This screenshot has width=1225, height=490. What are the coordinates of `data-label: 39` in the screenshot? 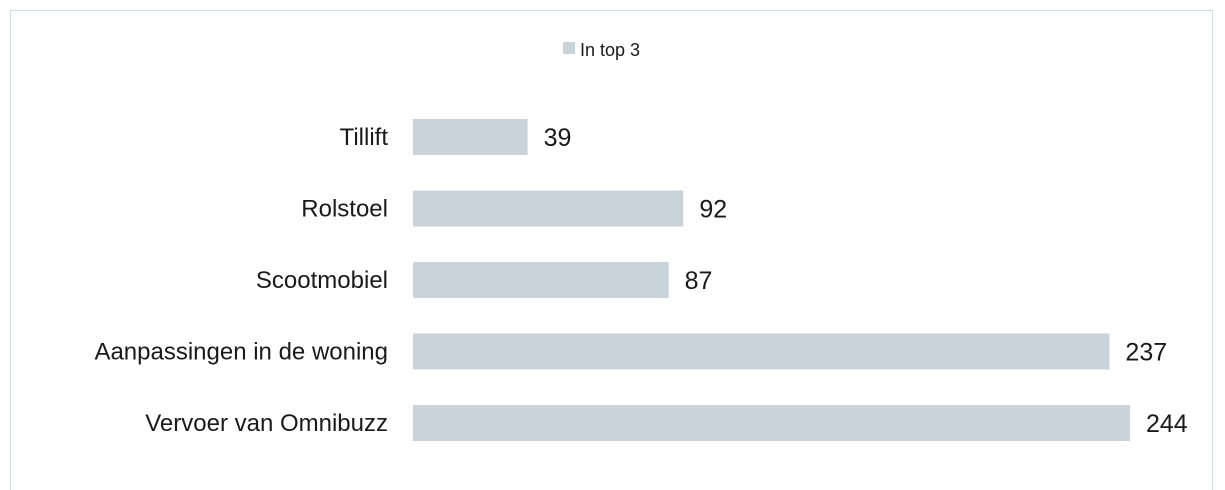 It's located at (558, 138).